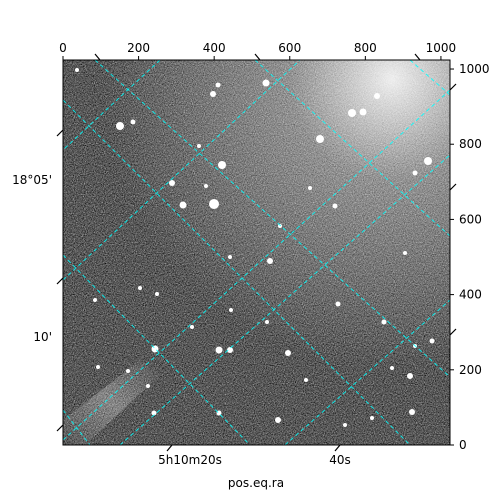 The image size is (500, 500). What do you see at coordinates (470, 370) in the screenshot?
I see `right-tick-label: 200` at bounding box center [470, 370].